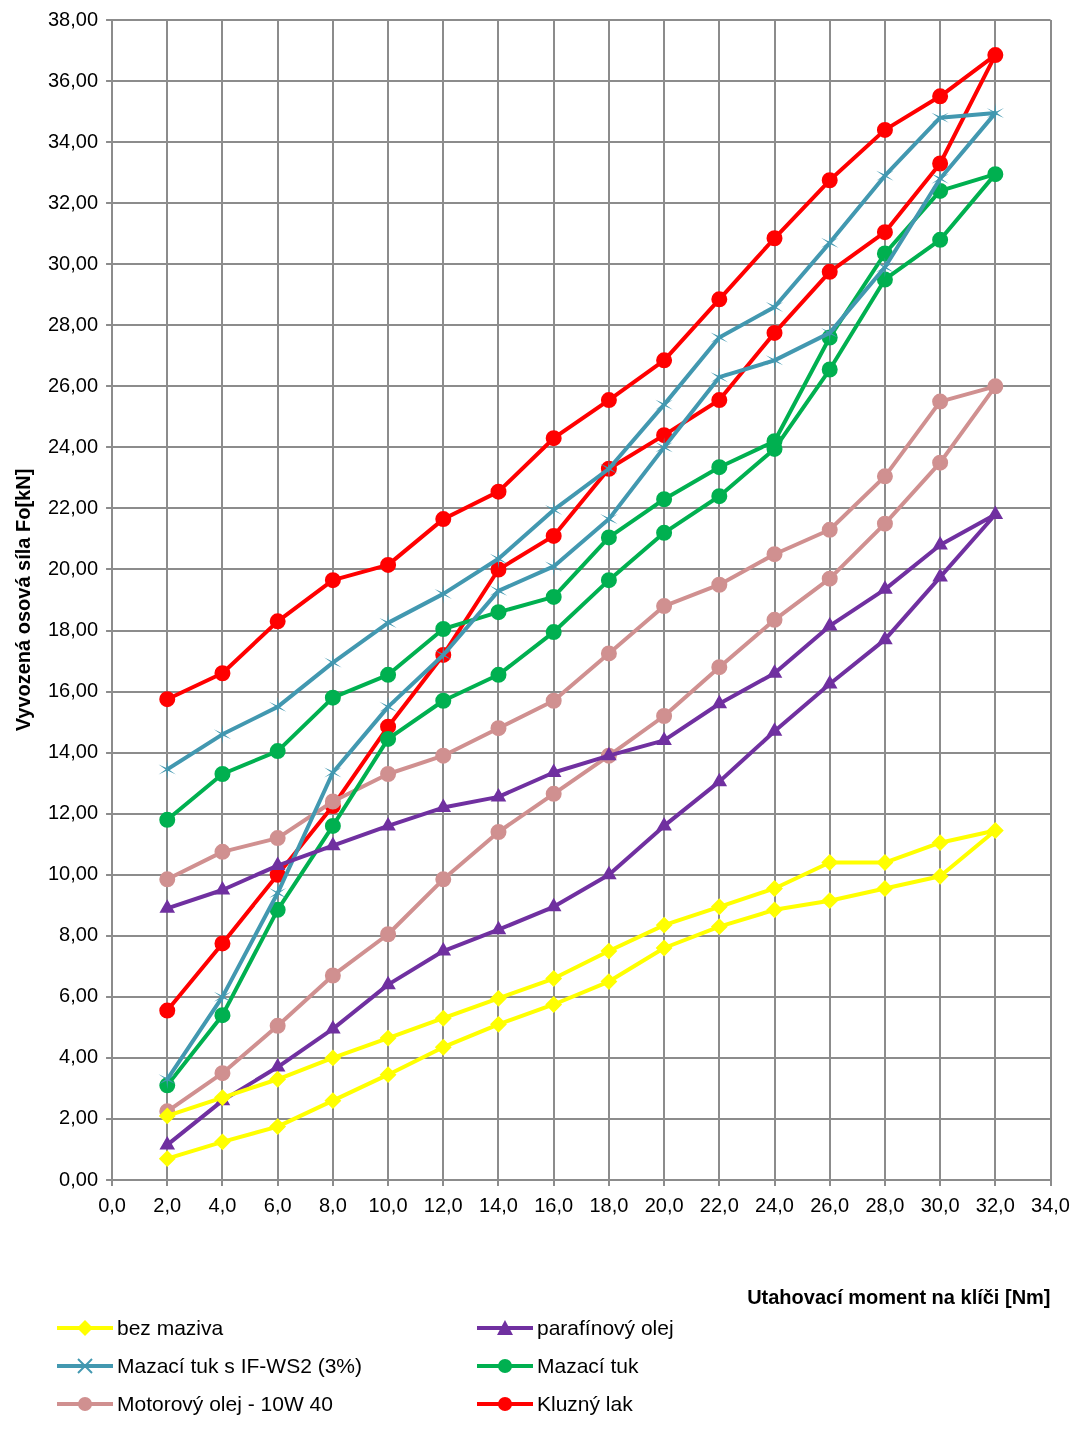 This screenshot has width=1078, height=1435. What do you see at coordinates (73, 79) in the screenshot?
I see `y-tick-label: 36,00` at bounding box center [73, 79].